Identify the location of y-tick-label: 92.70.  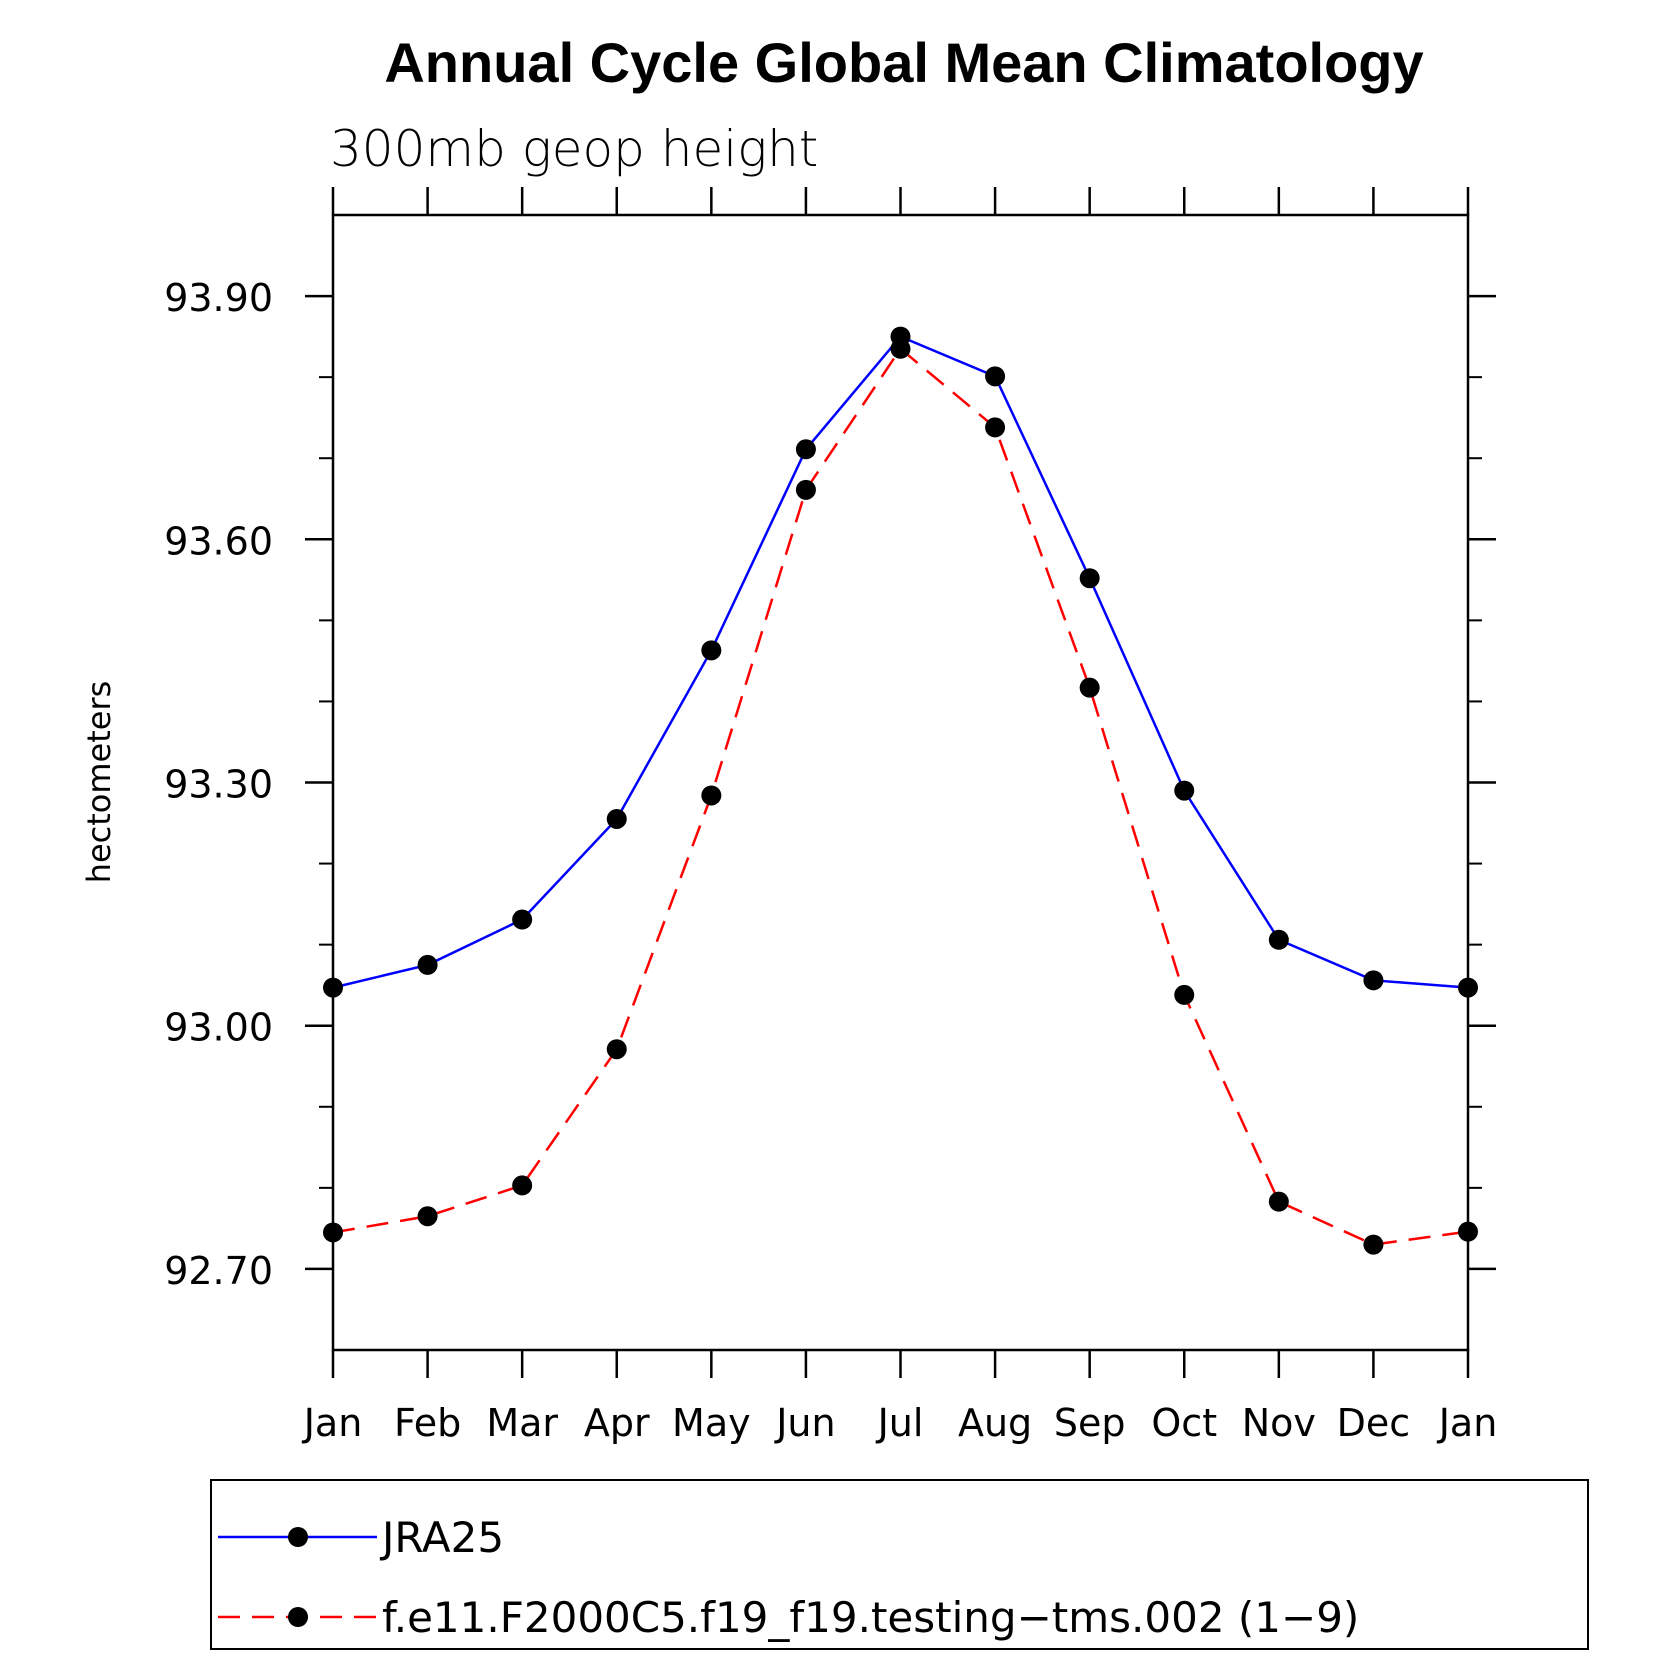
(218, 1271).